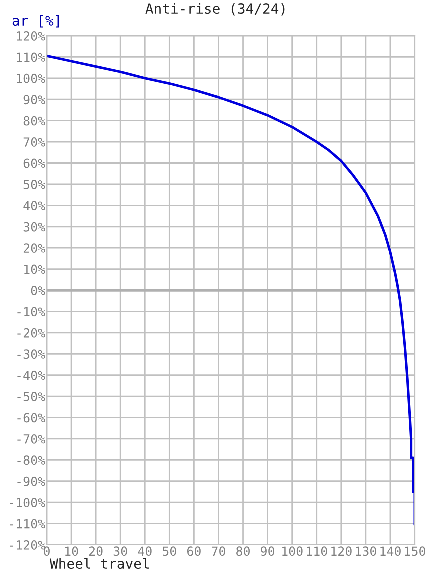  Describe the element at coordinates (28, 524) in the screenshot. I see `y-tick-label: -110%` at that location.